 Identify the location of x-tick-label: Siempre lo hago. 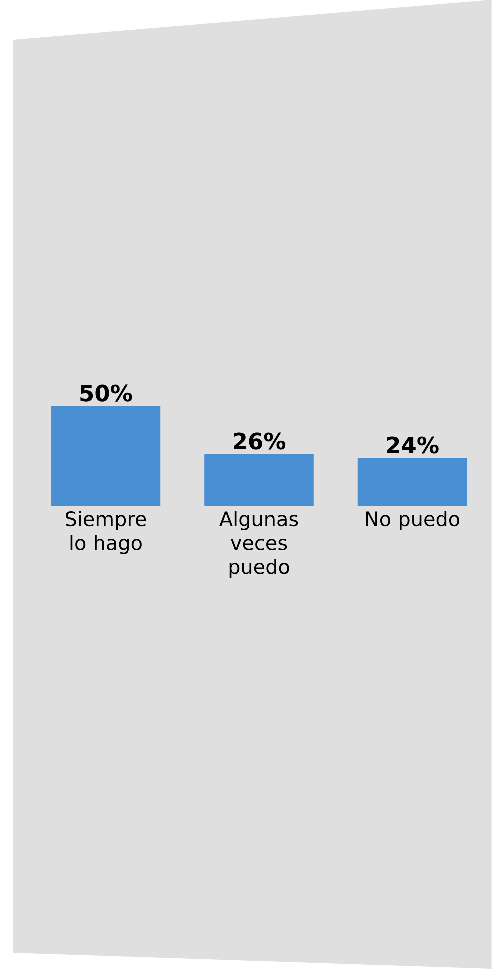
(106, 532).